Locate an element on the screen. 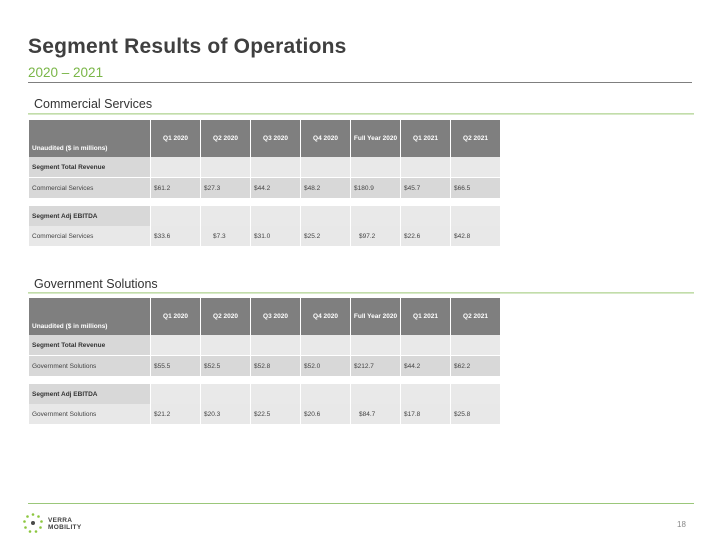 This screenshot has height=540, width=720. table-cell: $17.8 is located at coordinates (425, 414).